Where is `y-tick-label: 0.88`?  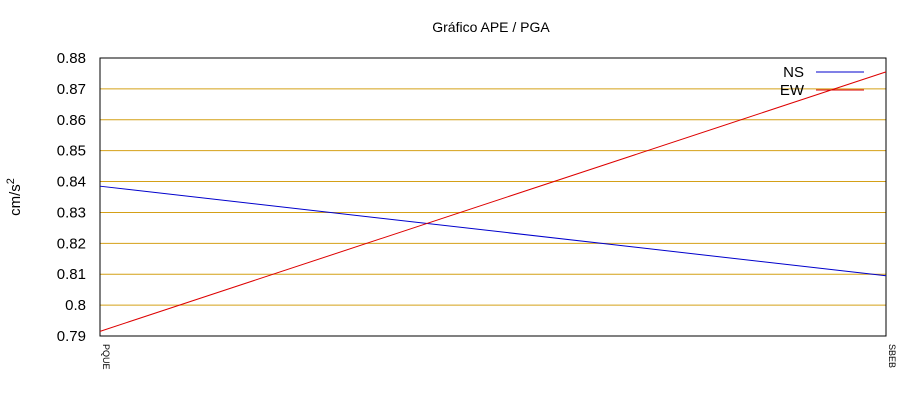 y-tick-label: 0.88 is located at coordinates (71, 58).